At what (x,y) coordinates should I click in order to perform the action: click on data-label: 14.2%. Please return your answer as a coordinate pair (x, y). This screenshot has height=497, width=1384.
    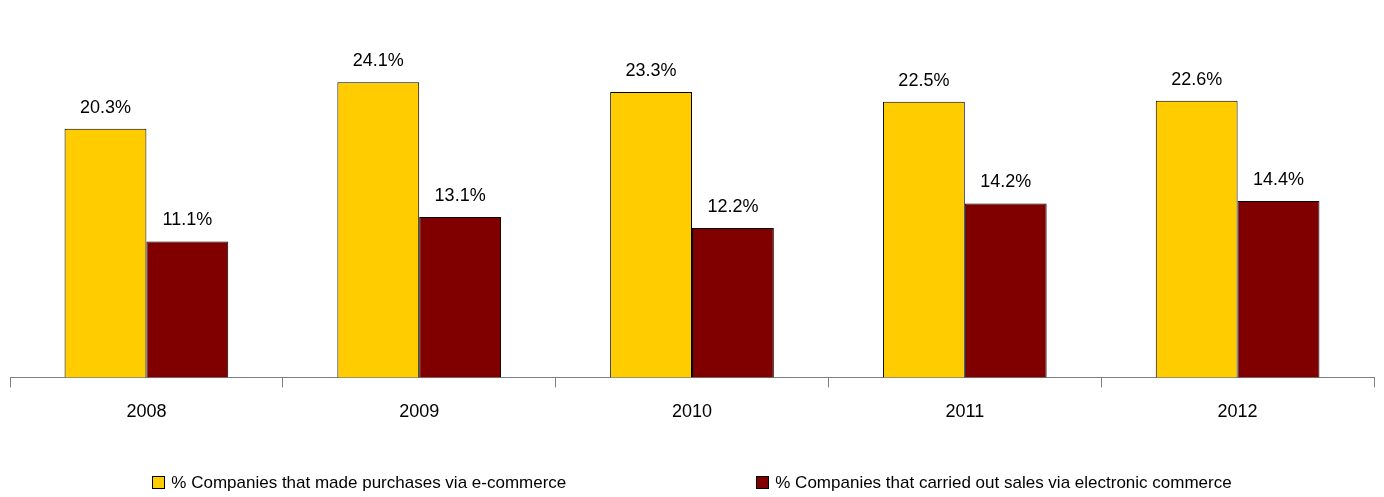
    Looking at the image, I should click on (1006, 181).